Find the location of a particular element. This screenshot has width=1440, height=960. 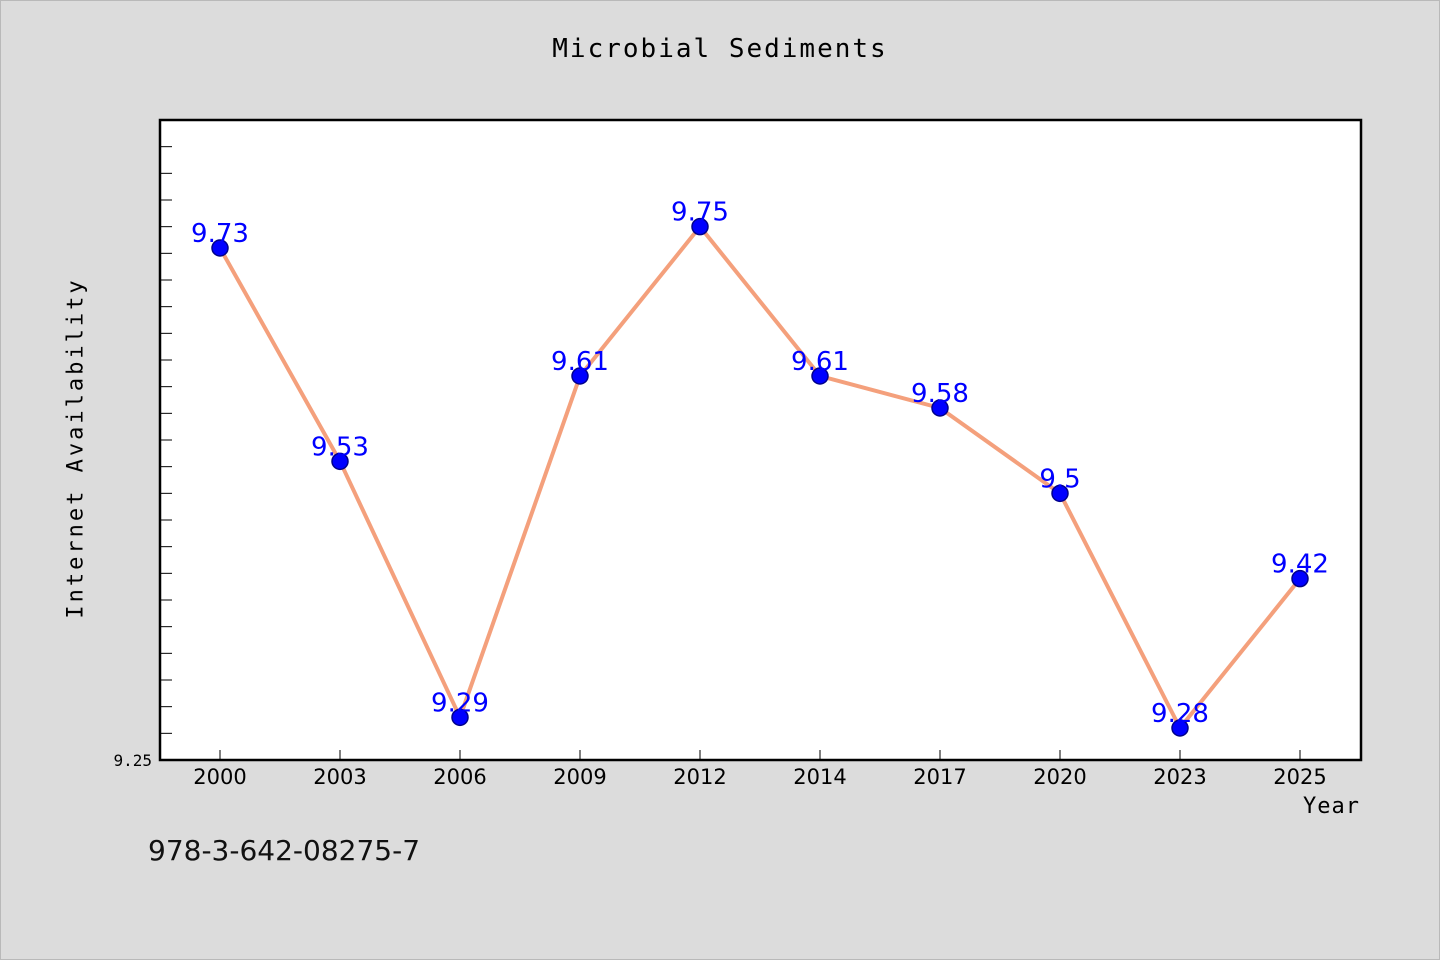

data-label: 9.42 is located at coordinates (1300, 565).